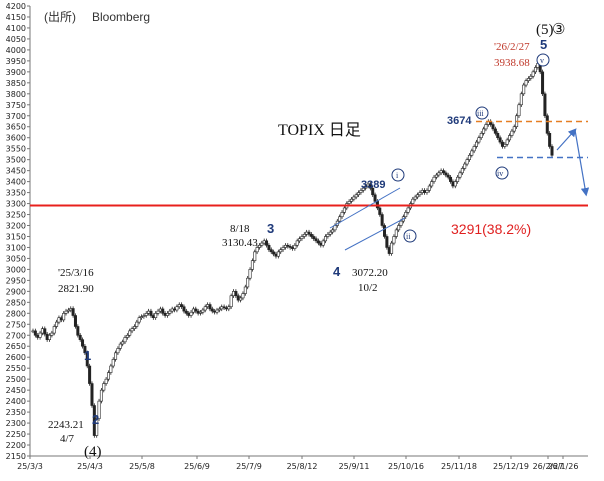  I want to click on y-tick-label: 2900, so click(16, 291).